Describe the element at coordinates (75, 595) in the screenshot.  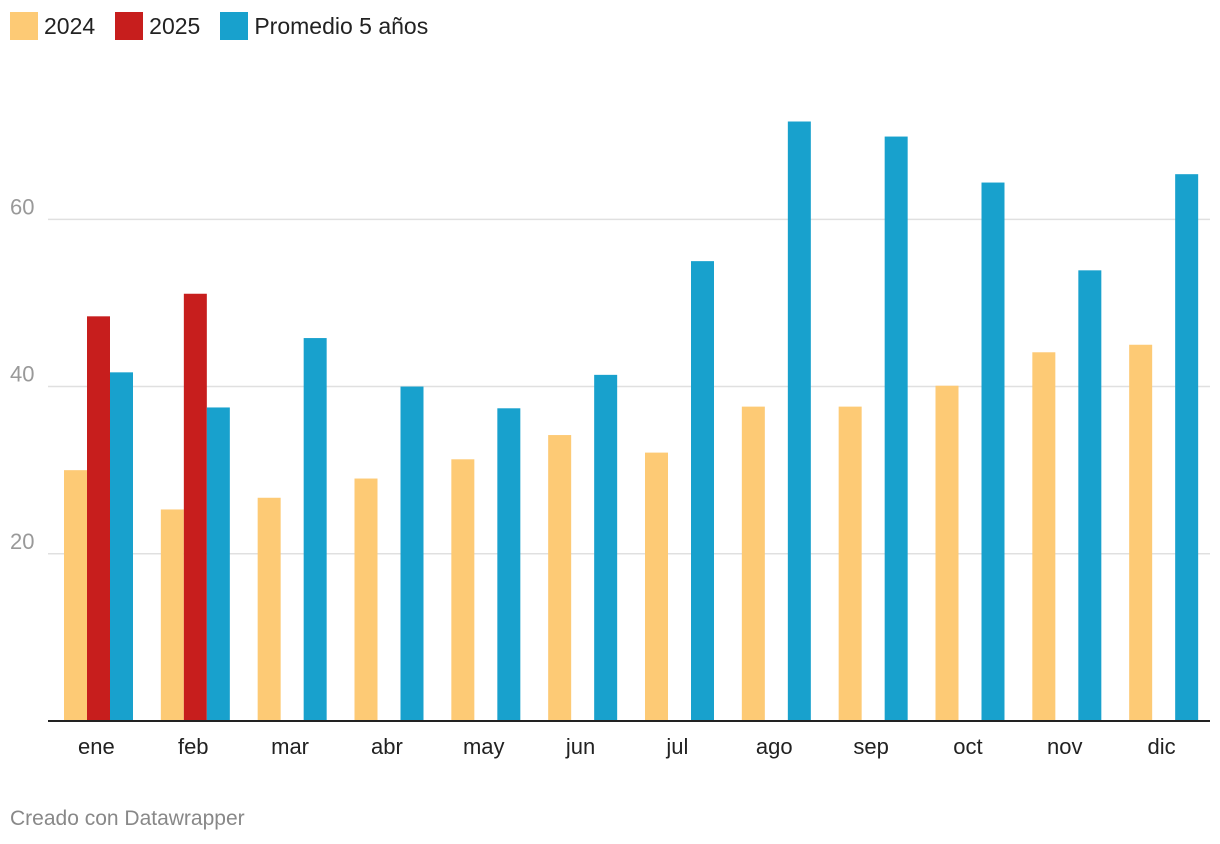
I see `bar-ene-2024` at that location.